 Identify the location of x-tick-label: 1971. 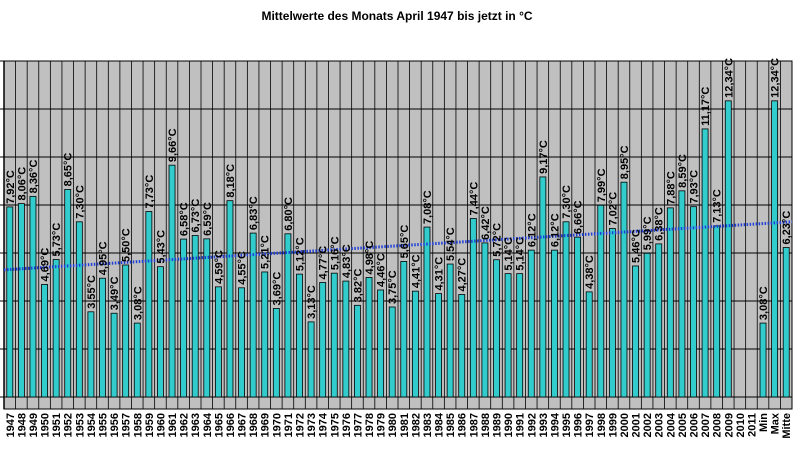
(289, 425).